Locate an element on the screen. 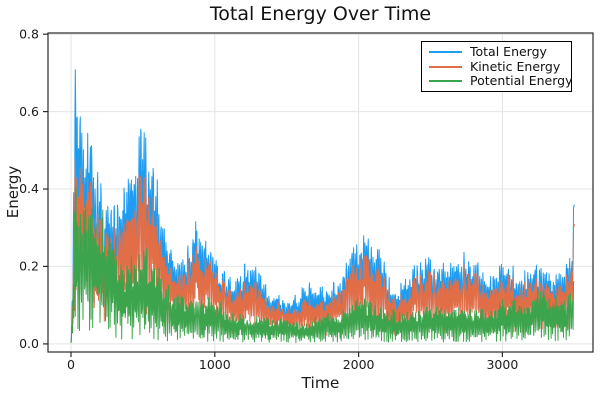  legend-potential-label: Potential Energy is located at coordinates (521, 81).